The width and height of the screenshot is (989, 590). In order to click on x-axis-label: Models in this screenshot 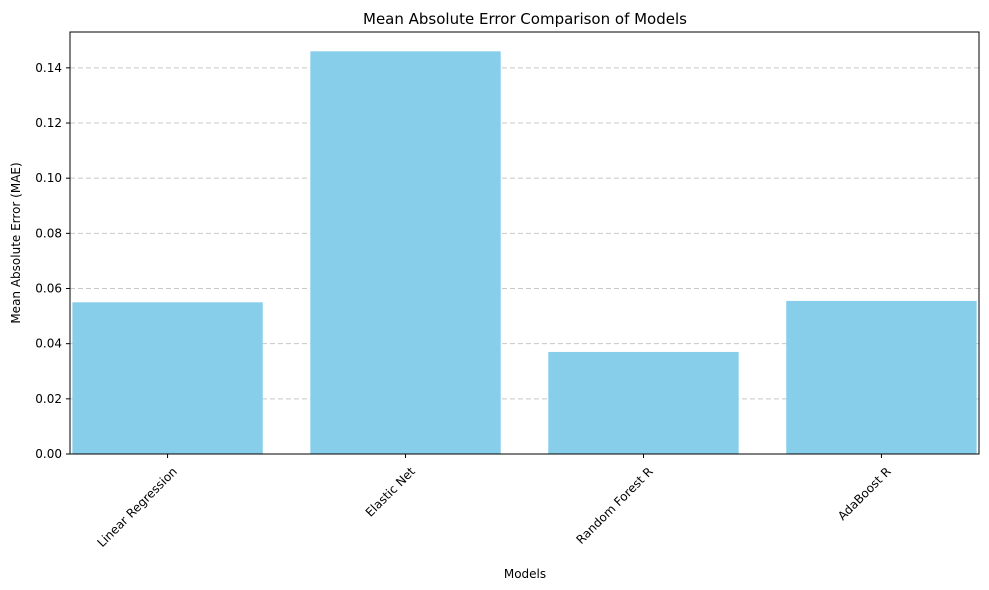, I will do `click(525, 574)`.